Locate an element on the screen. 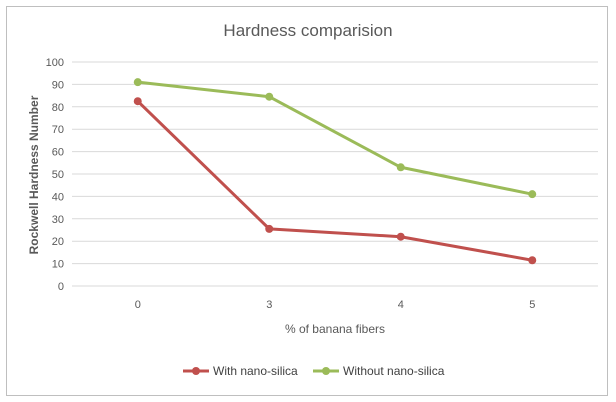 This screenshot has height=402, width=616. legend-item: Without nano-silica is located at coordinates (379, 371).